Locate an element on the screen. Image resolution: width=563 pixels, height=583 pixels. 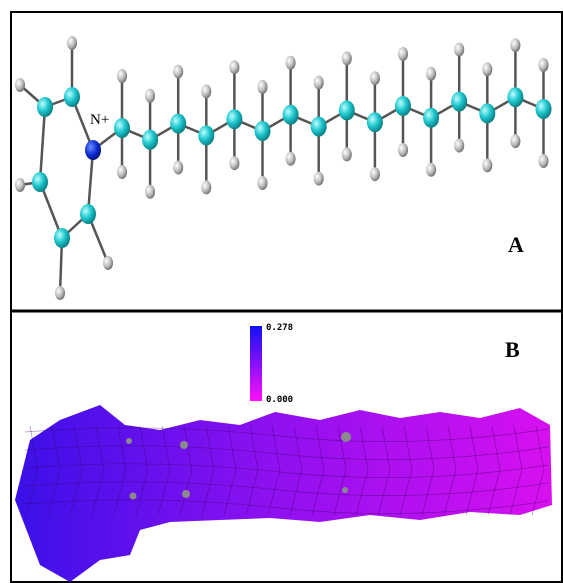
panel-label: B is located at coordinates (512, 349).